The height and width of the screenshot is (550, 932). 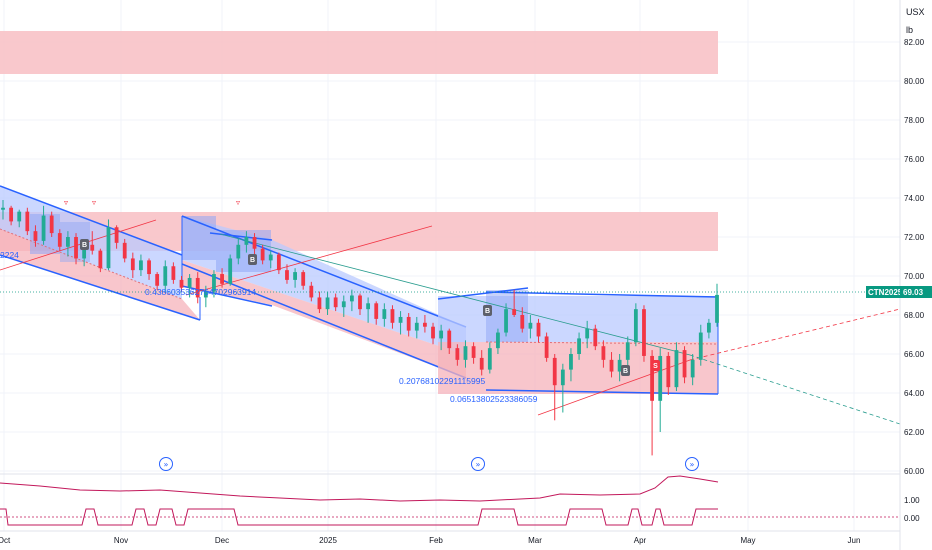 I want to click on unit-label: lb, so click(x=909, y=30).